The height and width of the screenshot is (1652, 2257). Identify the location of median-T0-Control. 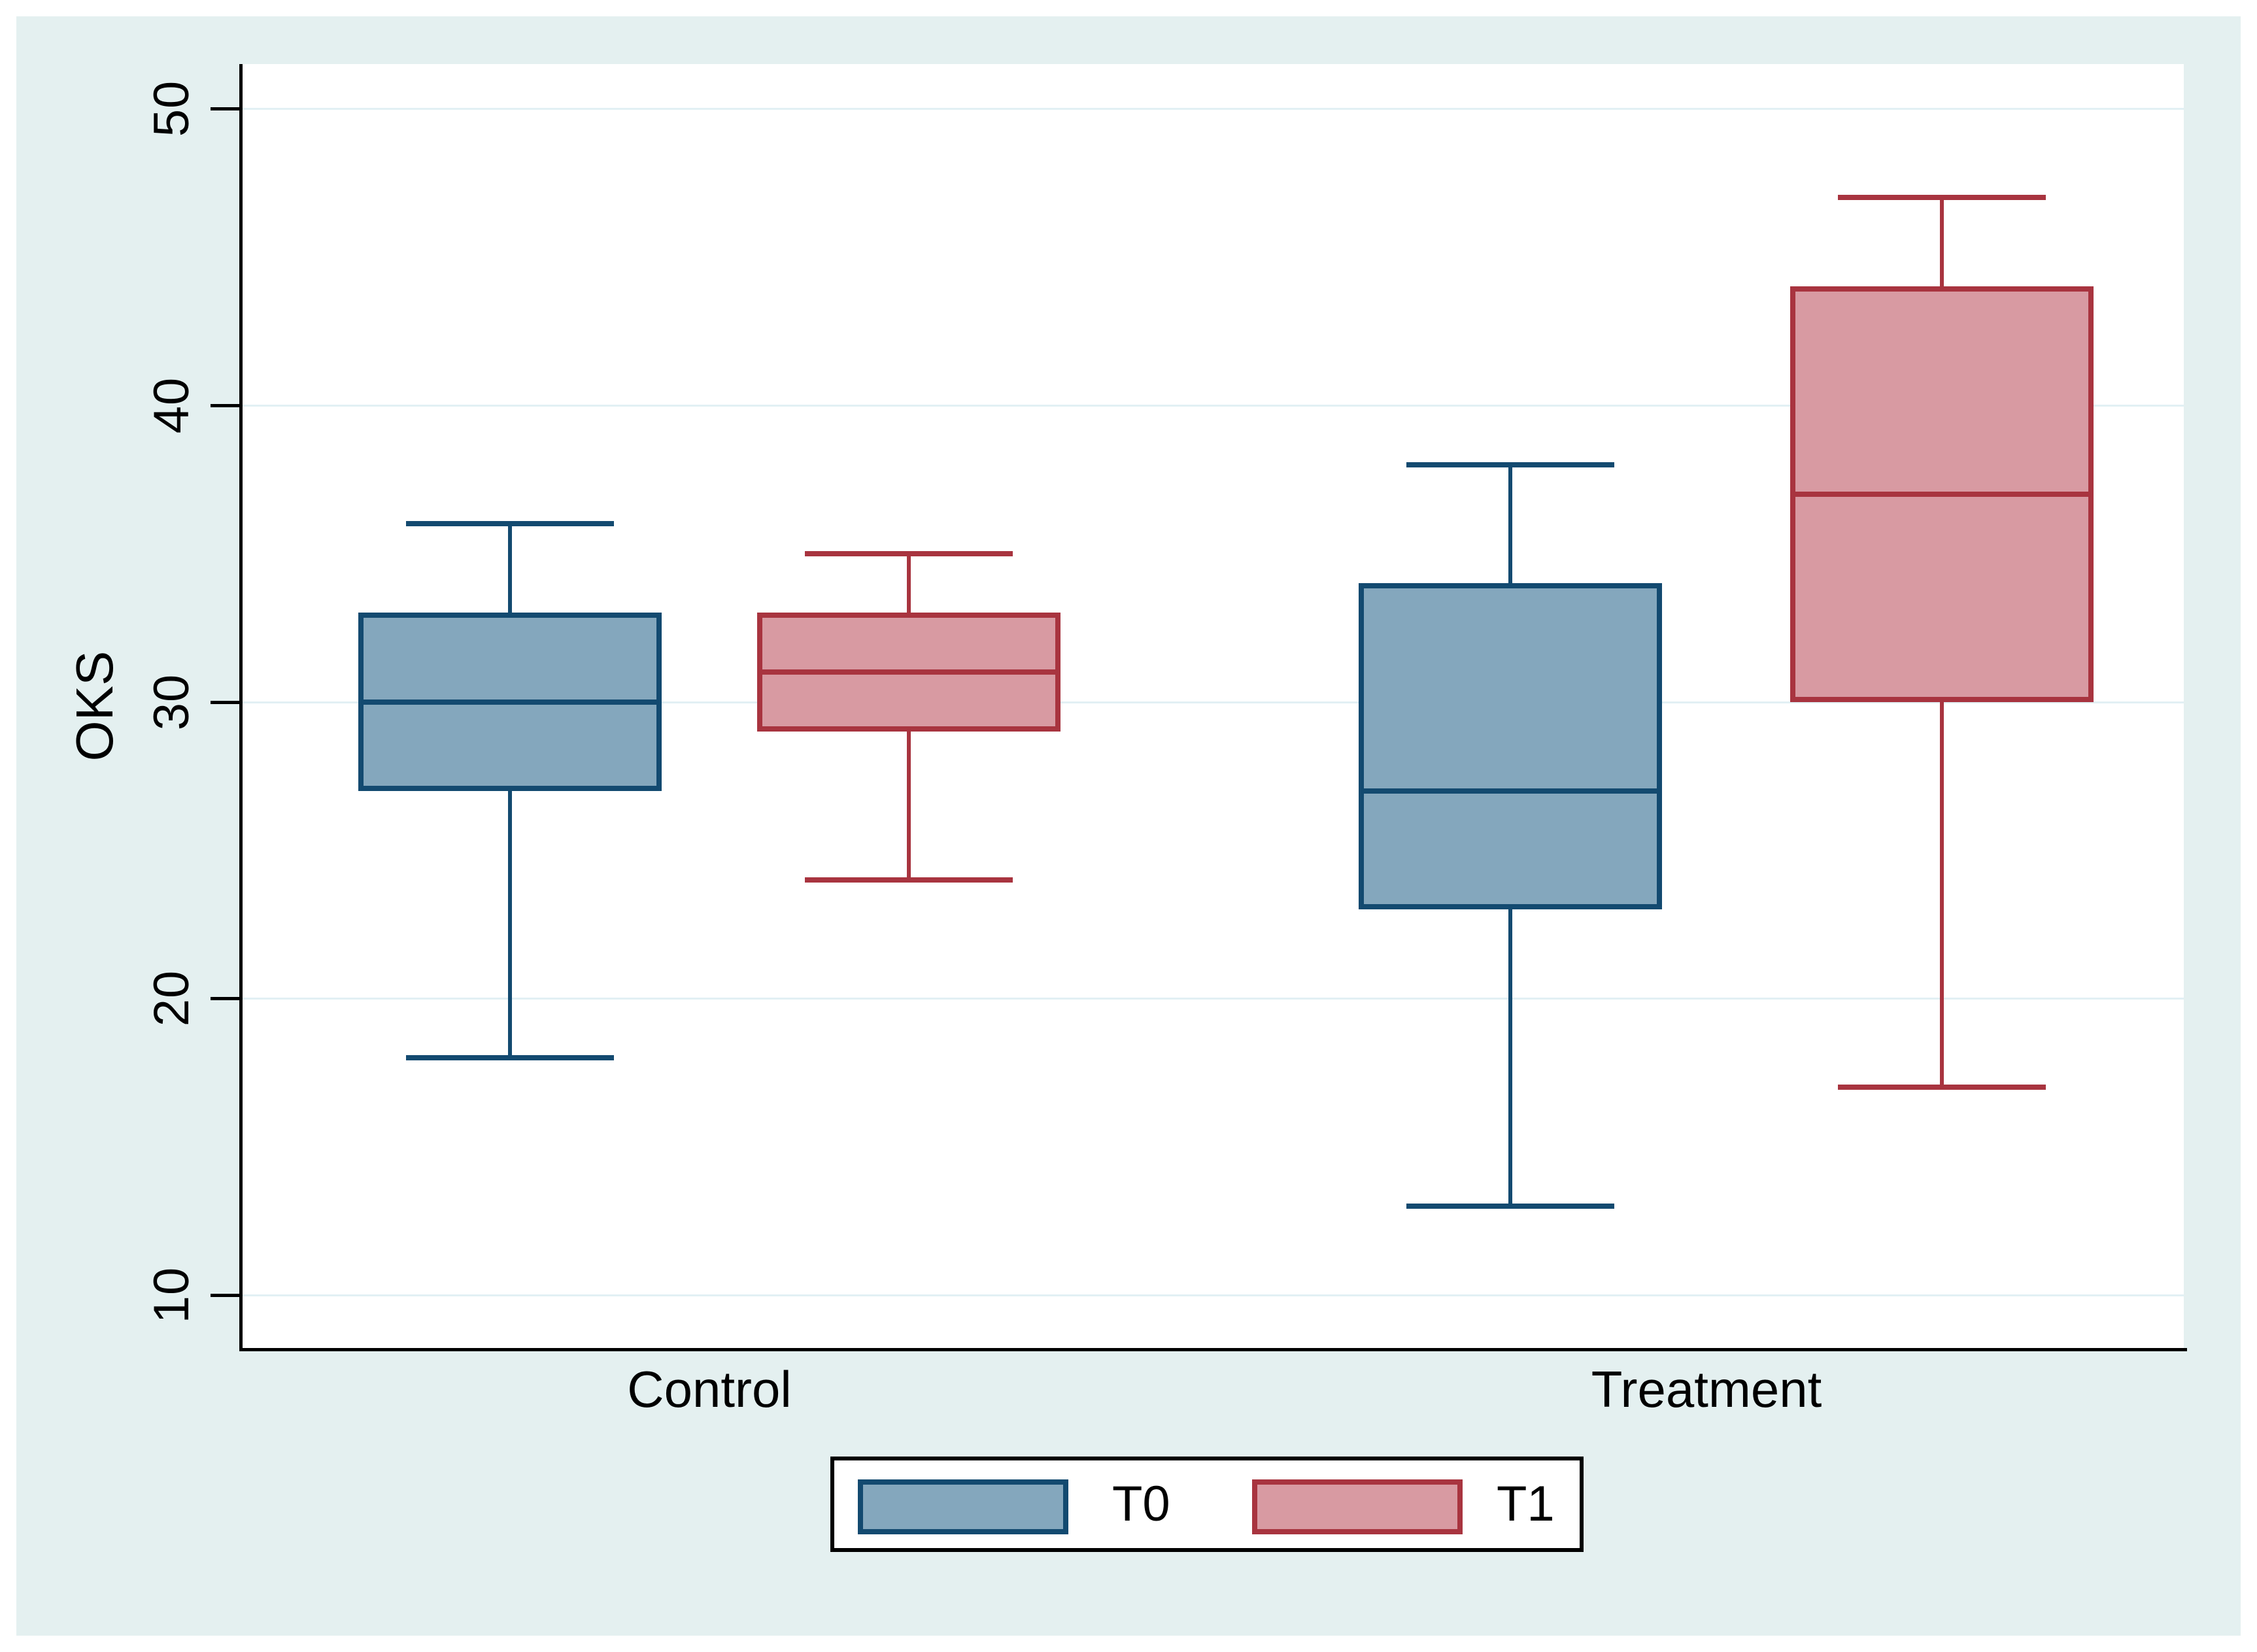
(510, 702).